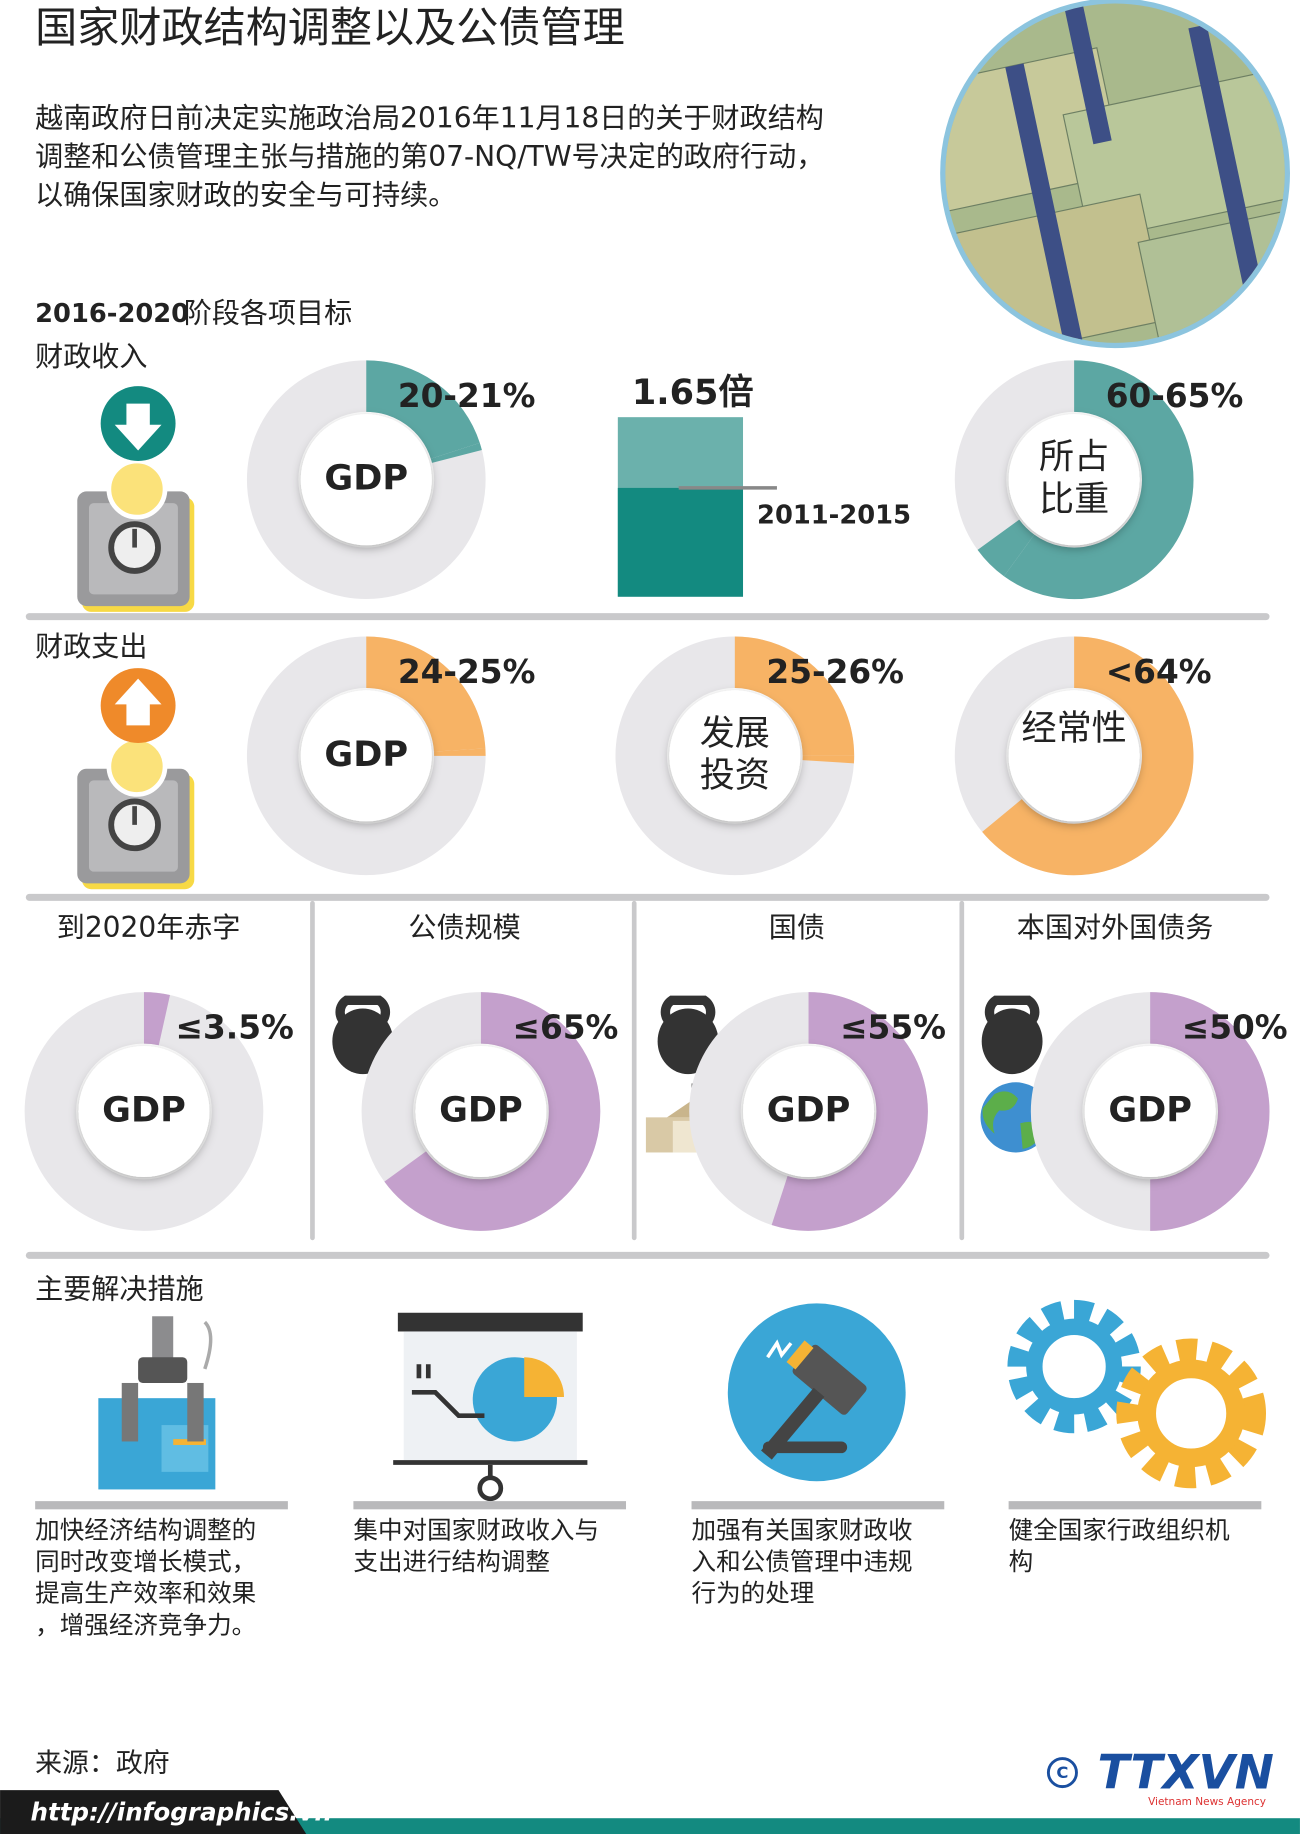 The height and width of the screenshot is (1834, 1300). What do you see at coordinates (429, 156) in the screenshot?
I see `intro-line: 调整和公债管理主张与措施的第07-NQ/TW号决定的政府行动，` at bounding box center [429, 156].